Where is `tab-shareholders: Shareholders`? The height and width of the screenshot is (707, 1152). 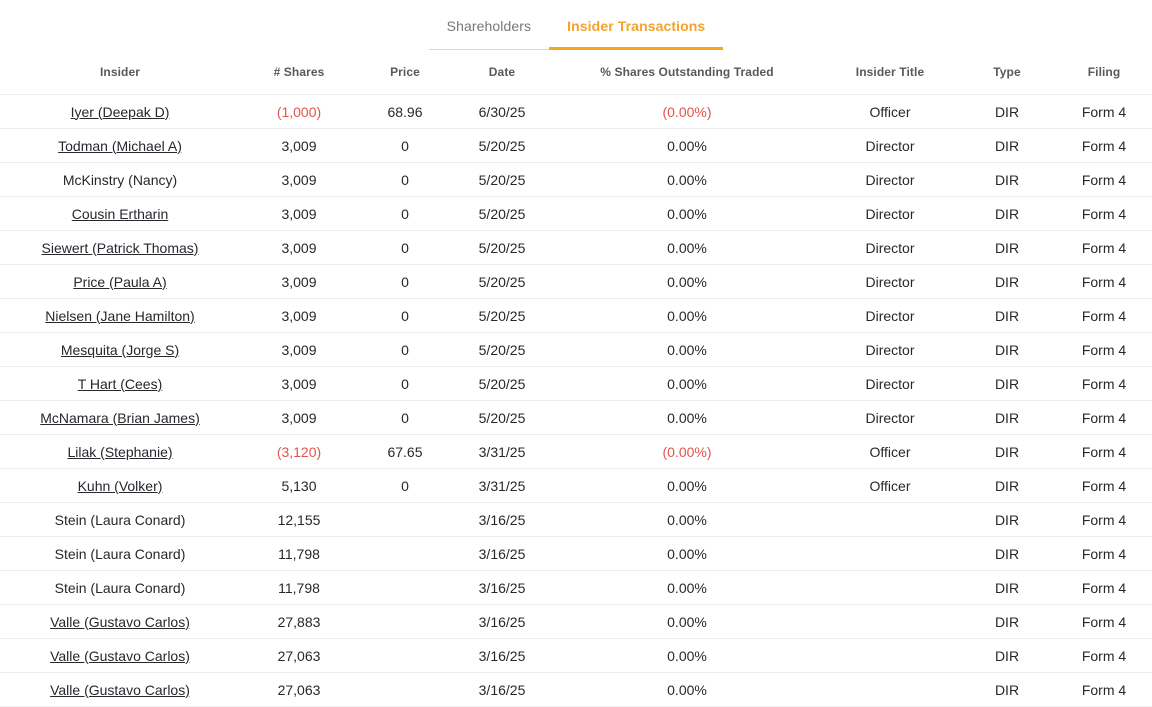
tab-shareholders: Shareholders is located at coordinates (489, 25).